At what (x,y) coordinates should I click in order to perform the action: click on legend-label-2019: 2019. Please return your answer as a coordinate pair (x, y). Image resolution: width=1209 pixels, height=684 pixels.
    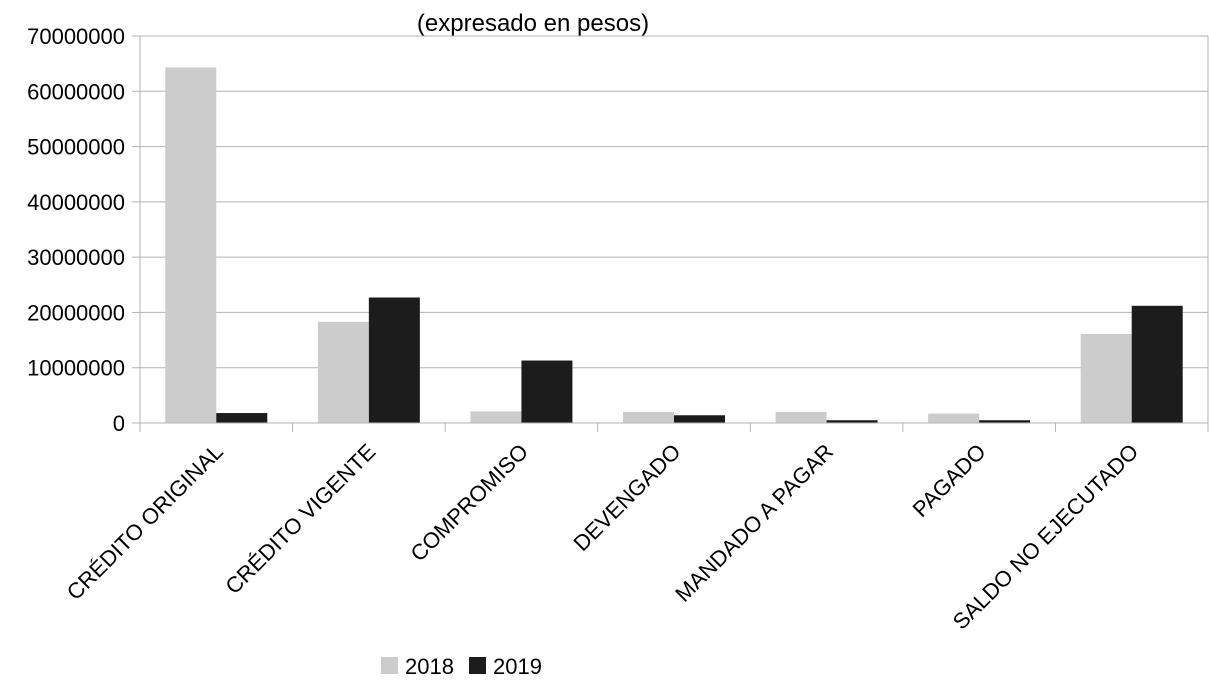
    Looking at the image, I should click on (517, 666).